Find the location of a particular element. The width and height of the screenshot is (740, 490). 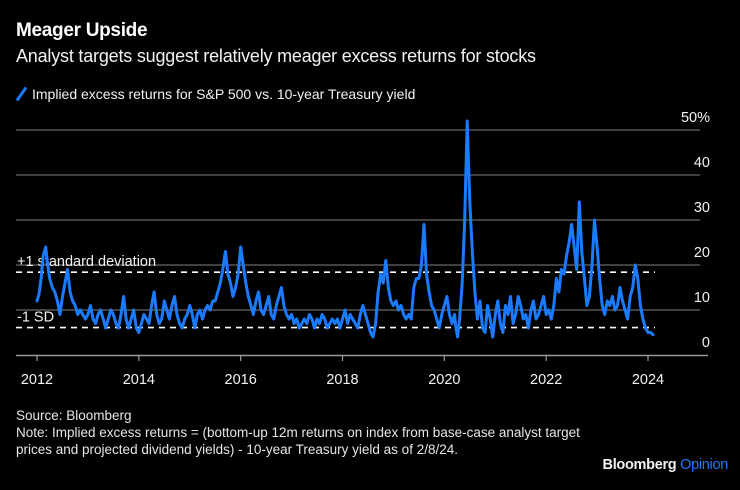

y-tick-label: 40 is located at coordinates (702, 163).